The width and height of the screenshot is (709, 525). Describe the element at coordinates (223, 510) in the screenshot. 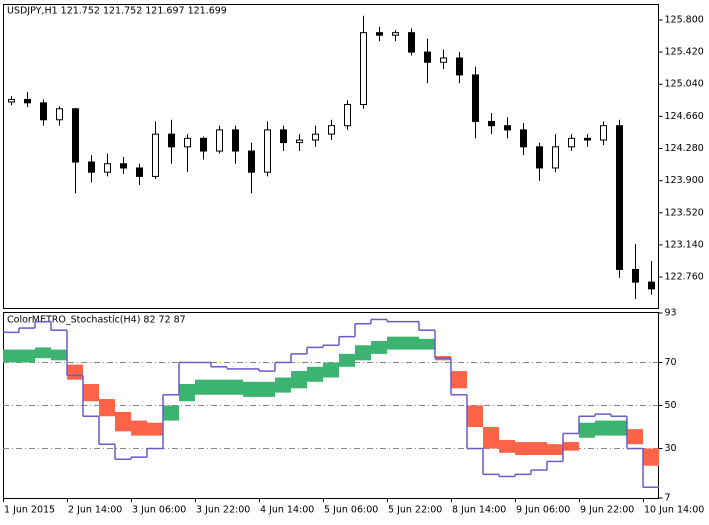

I see `x-tick-label: 3 Jun 22:00` at that location.